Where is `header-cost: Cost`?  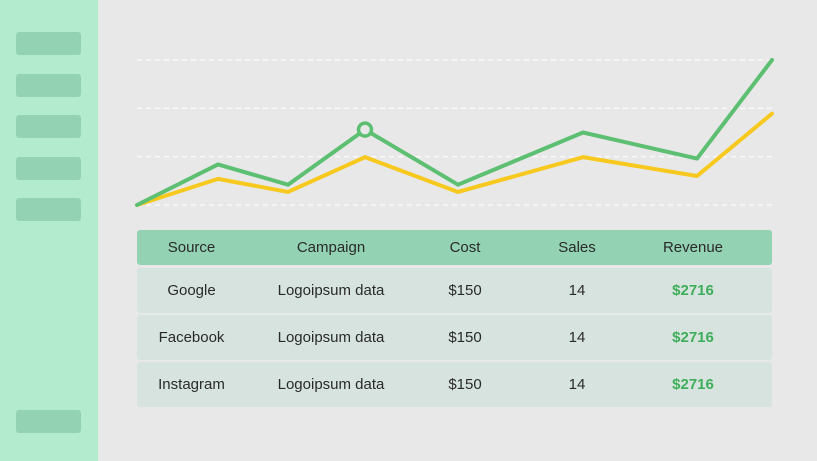 header-cost: Cost is located at coordinates (465, 247).